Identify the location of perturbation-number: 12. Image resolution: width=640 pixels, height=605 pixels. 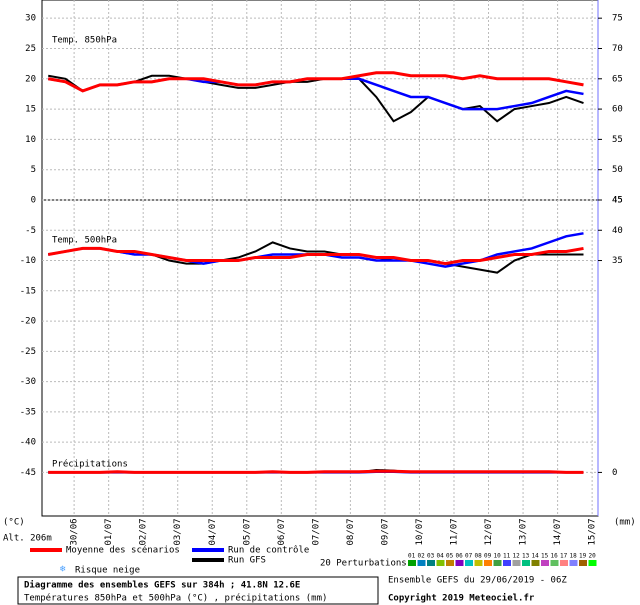
(517, 556).